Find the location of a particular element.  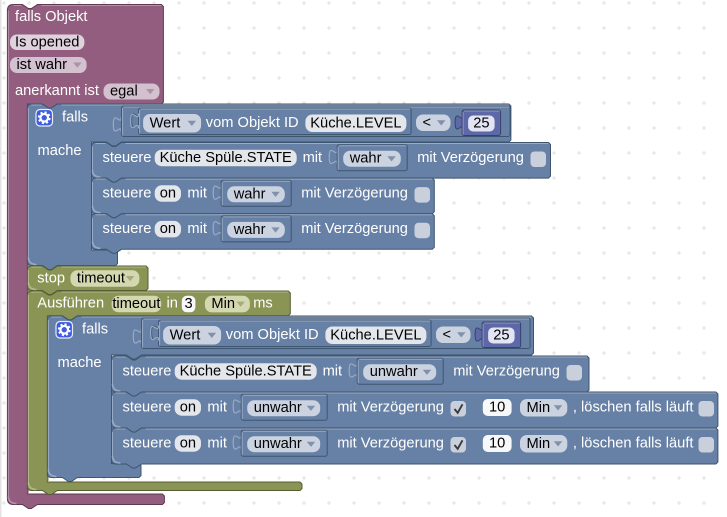

svg-text: stop is located at coordinates (51, 278).